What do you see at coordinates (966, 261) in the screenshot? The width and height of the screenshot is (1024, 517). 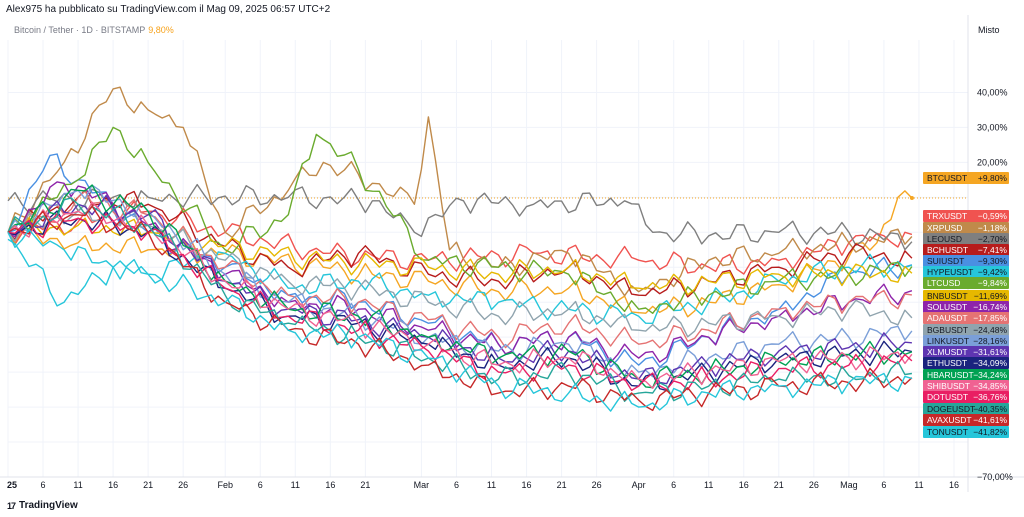 I see `series-tag-suiusdt: SUIUSDT −9,30%` at bounding box center [966, 261].